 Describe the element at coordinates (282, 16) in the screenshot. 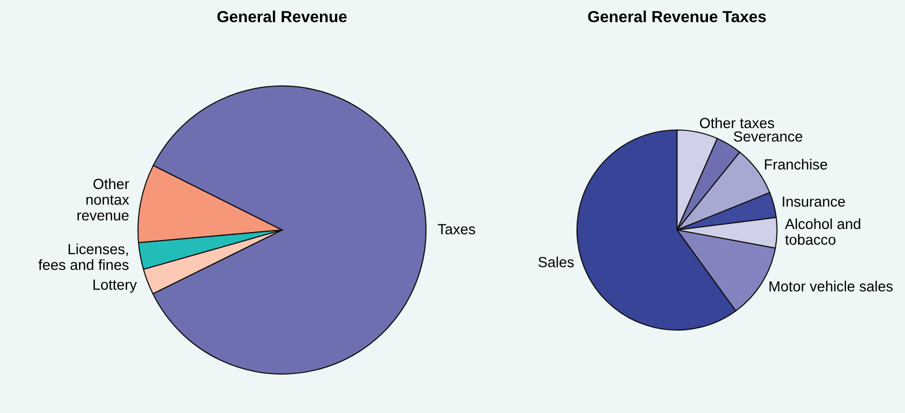

I see `chart-title: General Revenue` at that location.